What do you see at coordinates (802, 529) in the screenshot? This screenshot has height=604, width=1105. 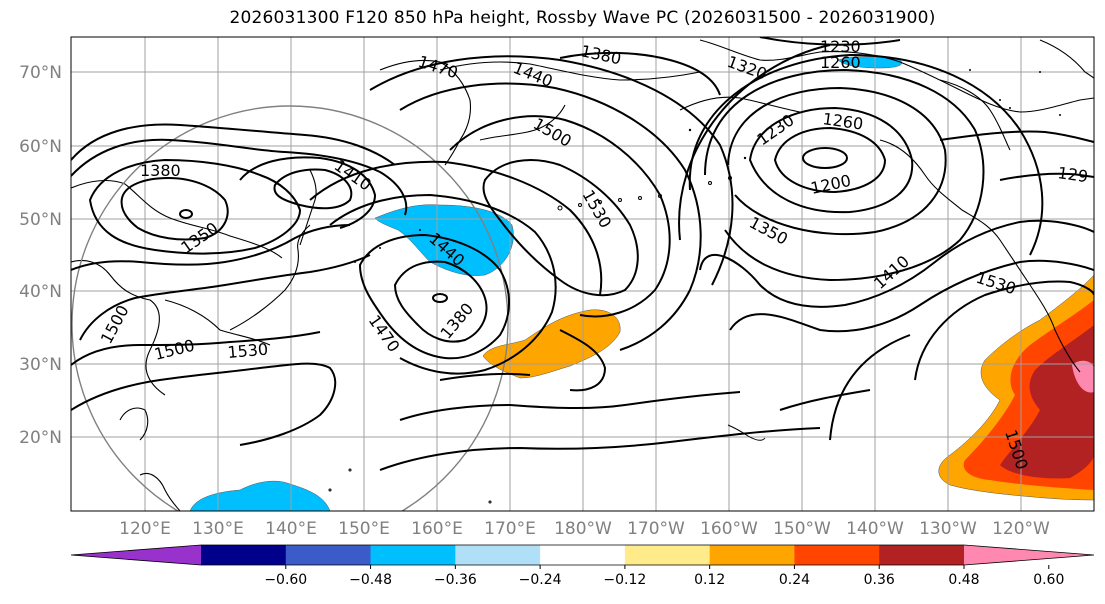 I see `lon-label: 150°W` at bounding box center [802, 529].